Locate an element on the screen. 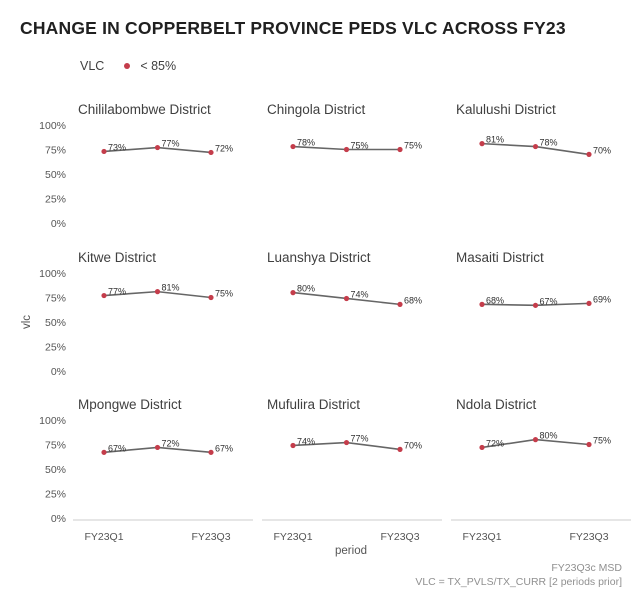 Image resolution: width=642 pixels, height=600 pixels. legend-item-label: < 85% is located at coordinates (158, 65).